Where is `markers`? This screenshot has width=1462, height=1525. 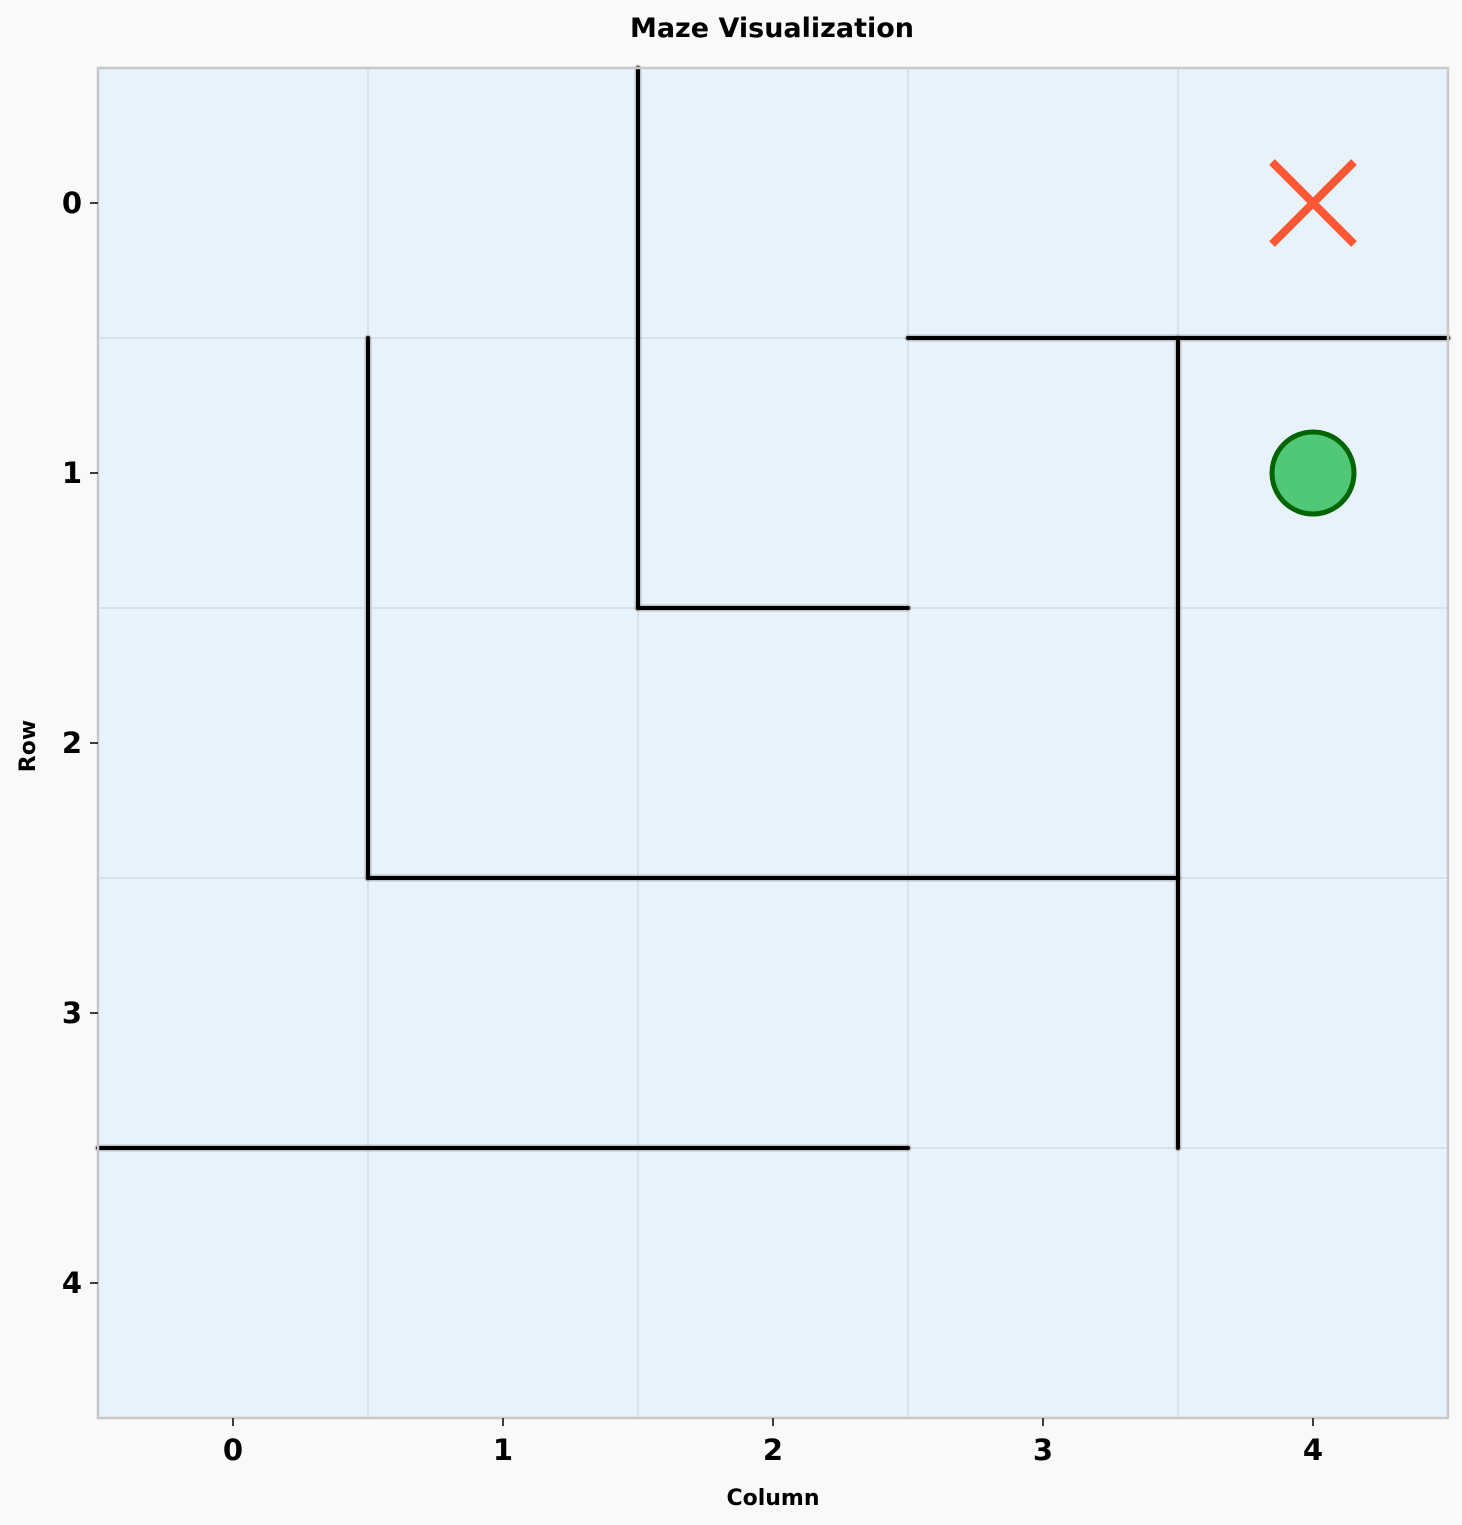
markers is located at coordinates (1313, 338).